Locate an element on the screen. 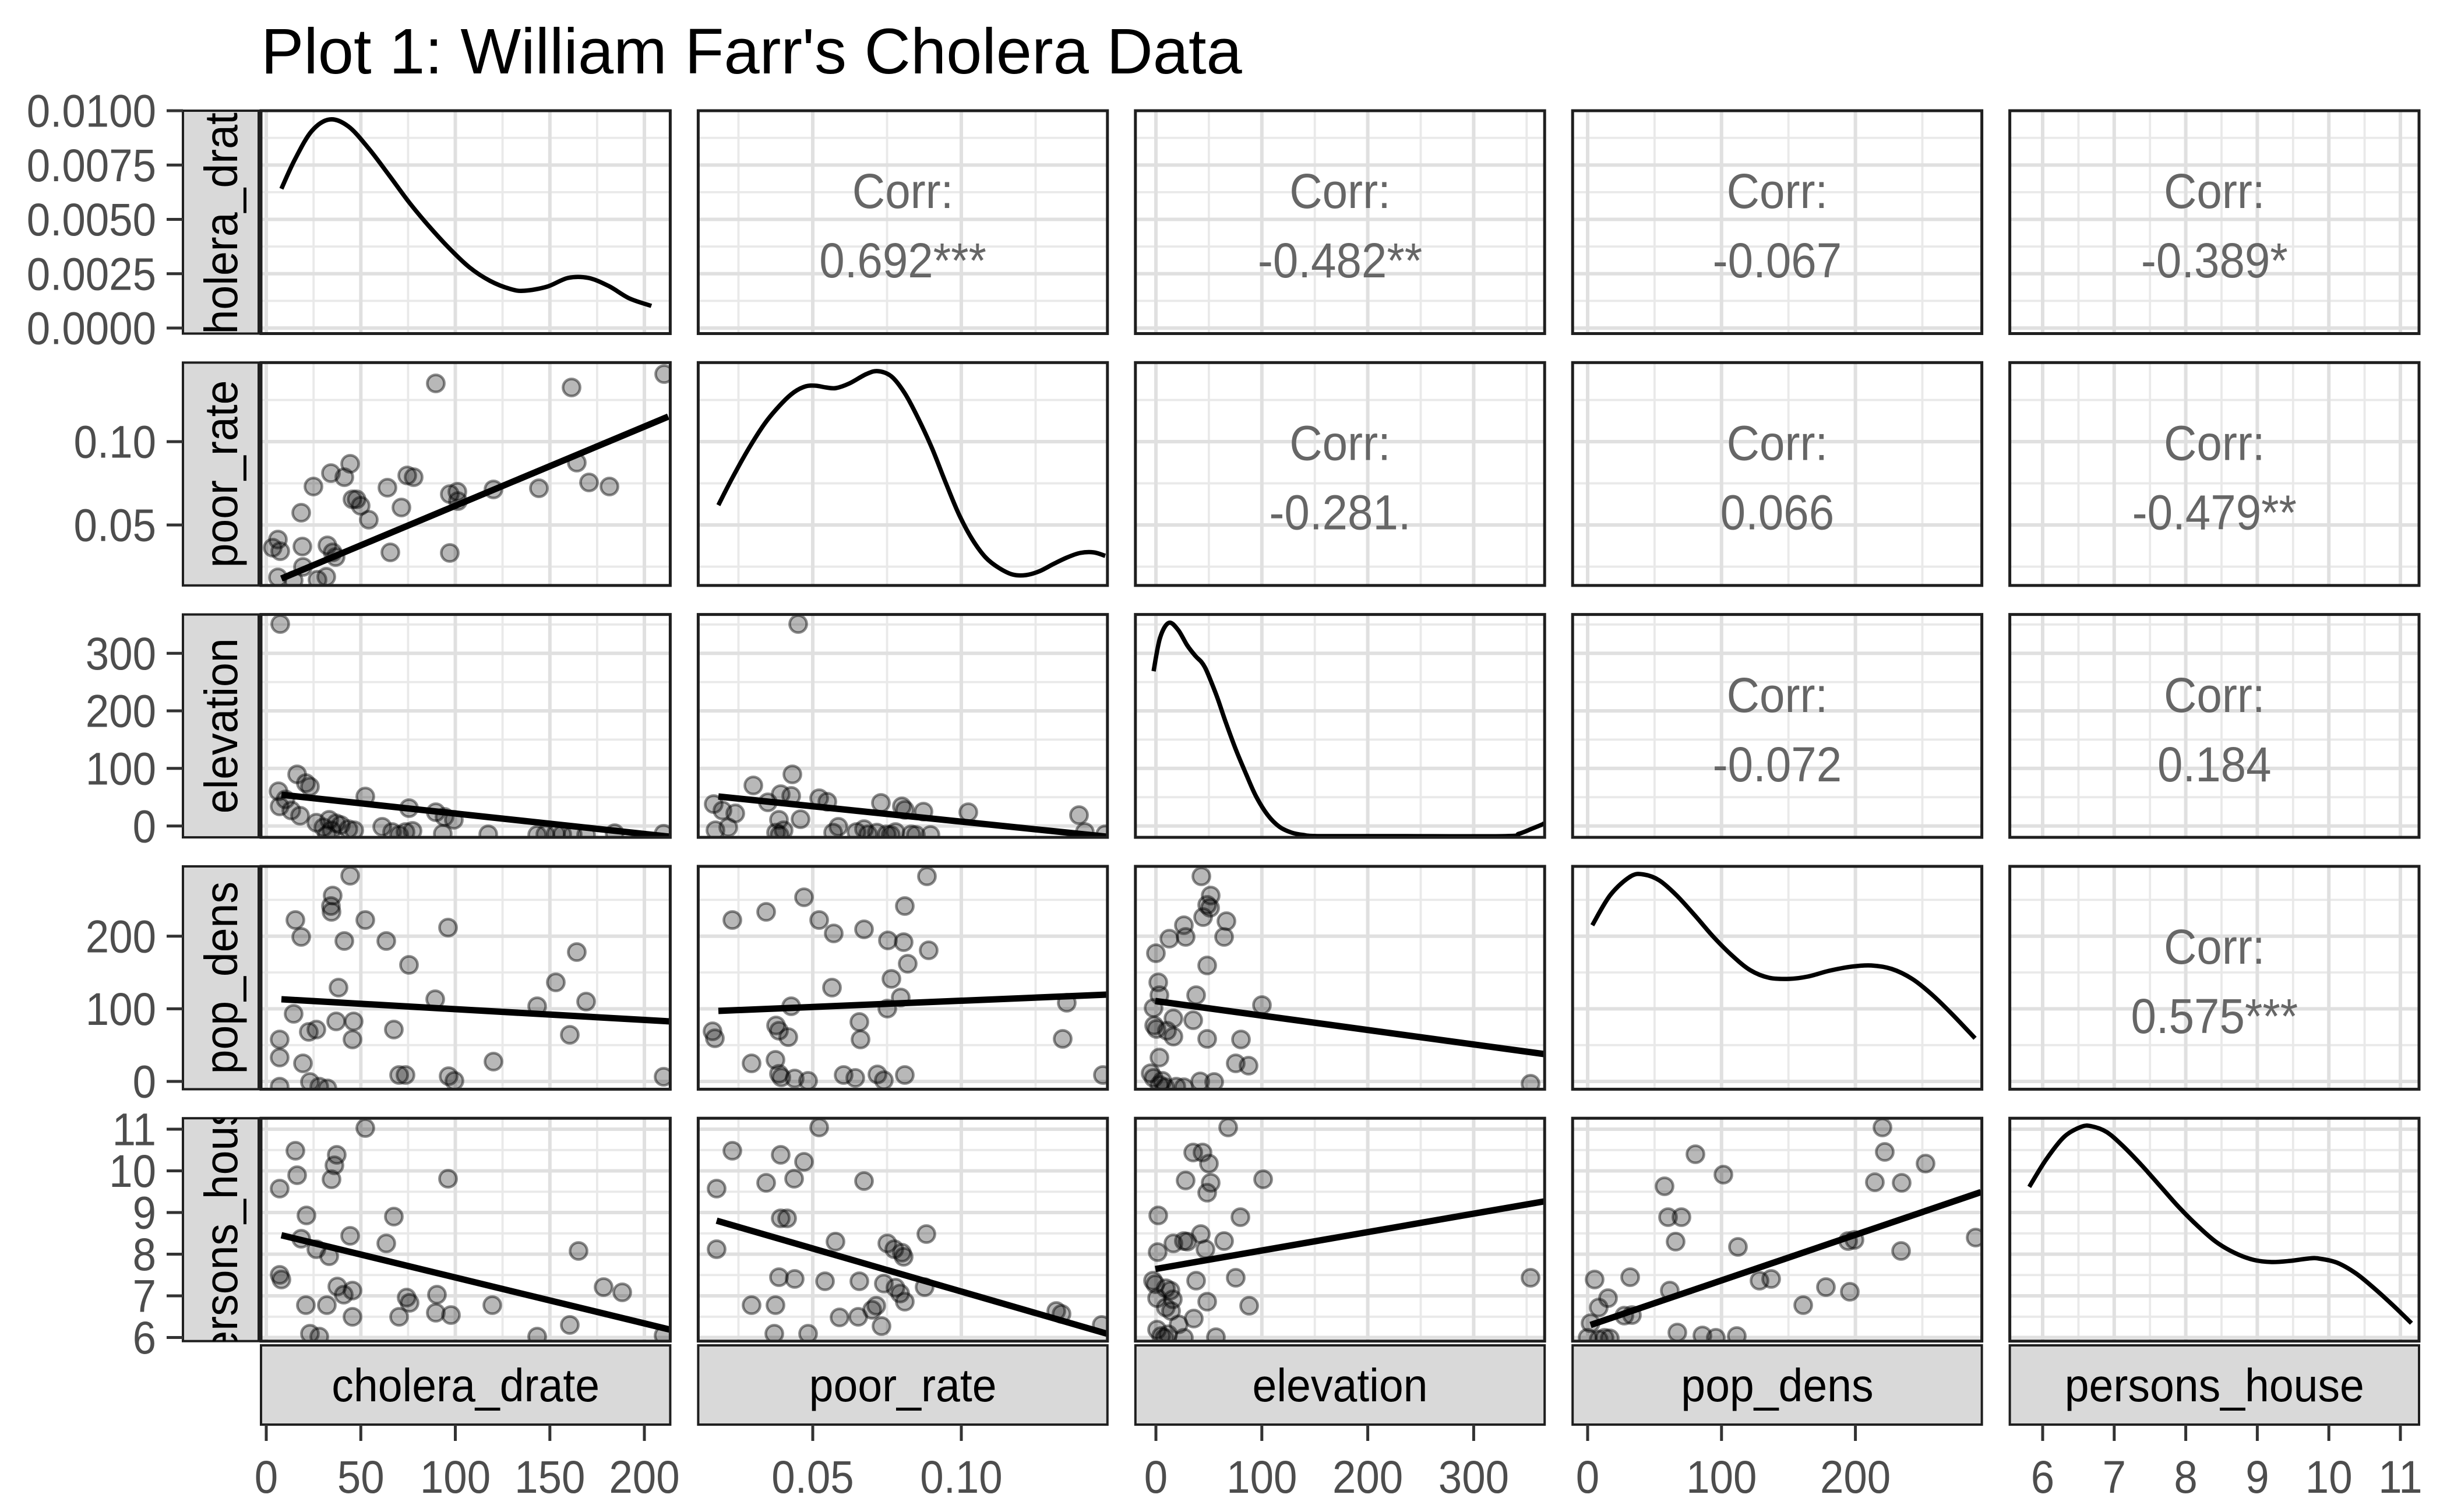 The image size is (2447, 1512). svg-text: 0.0025 is located at coordinates (91, 274).